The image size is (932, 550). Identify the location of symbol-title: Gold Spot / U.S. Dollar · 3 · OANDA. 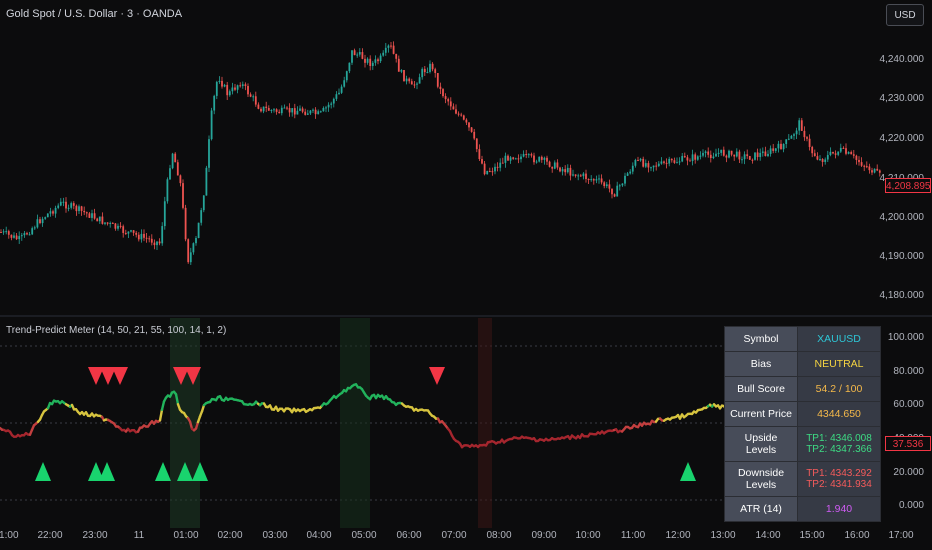
(94, 14).